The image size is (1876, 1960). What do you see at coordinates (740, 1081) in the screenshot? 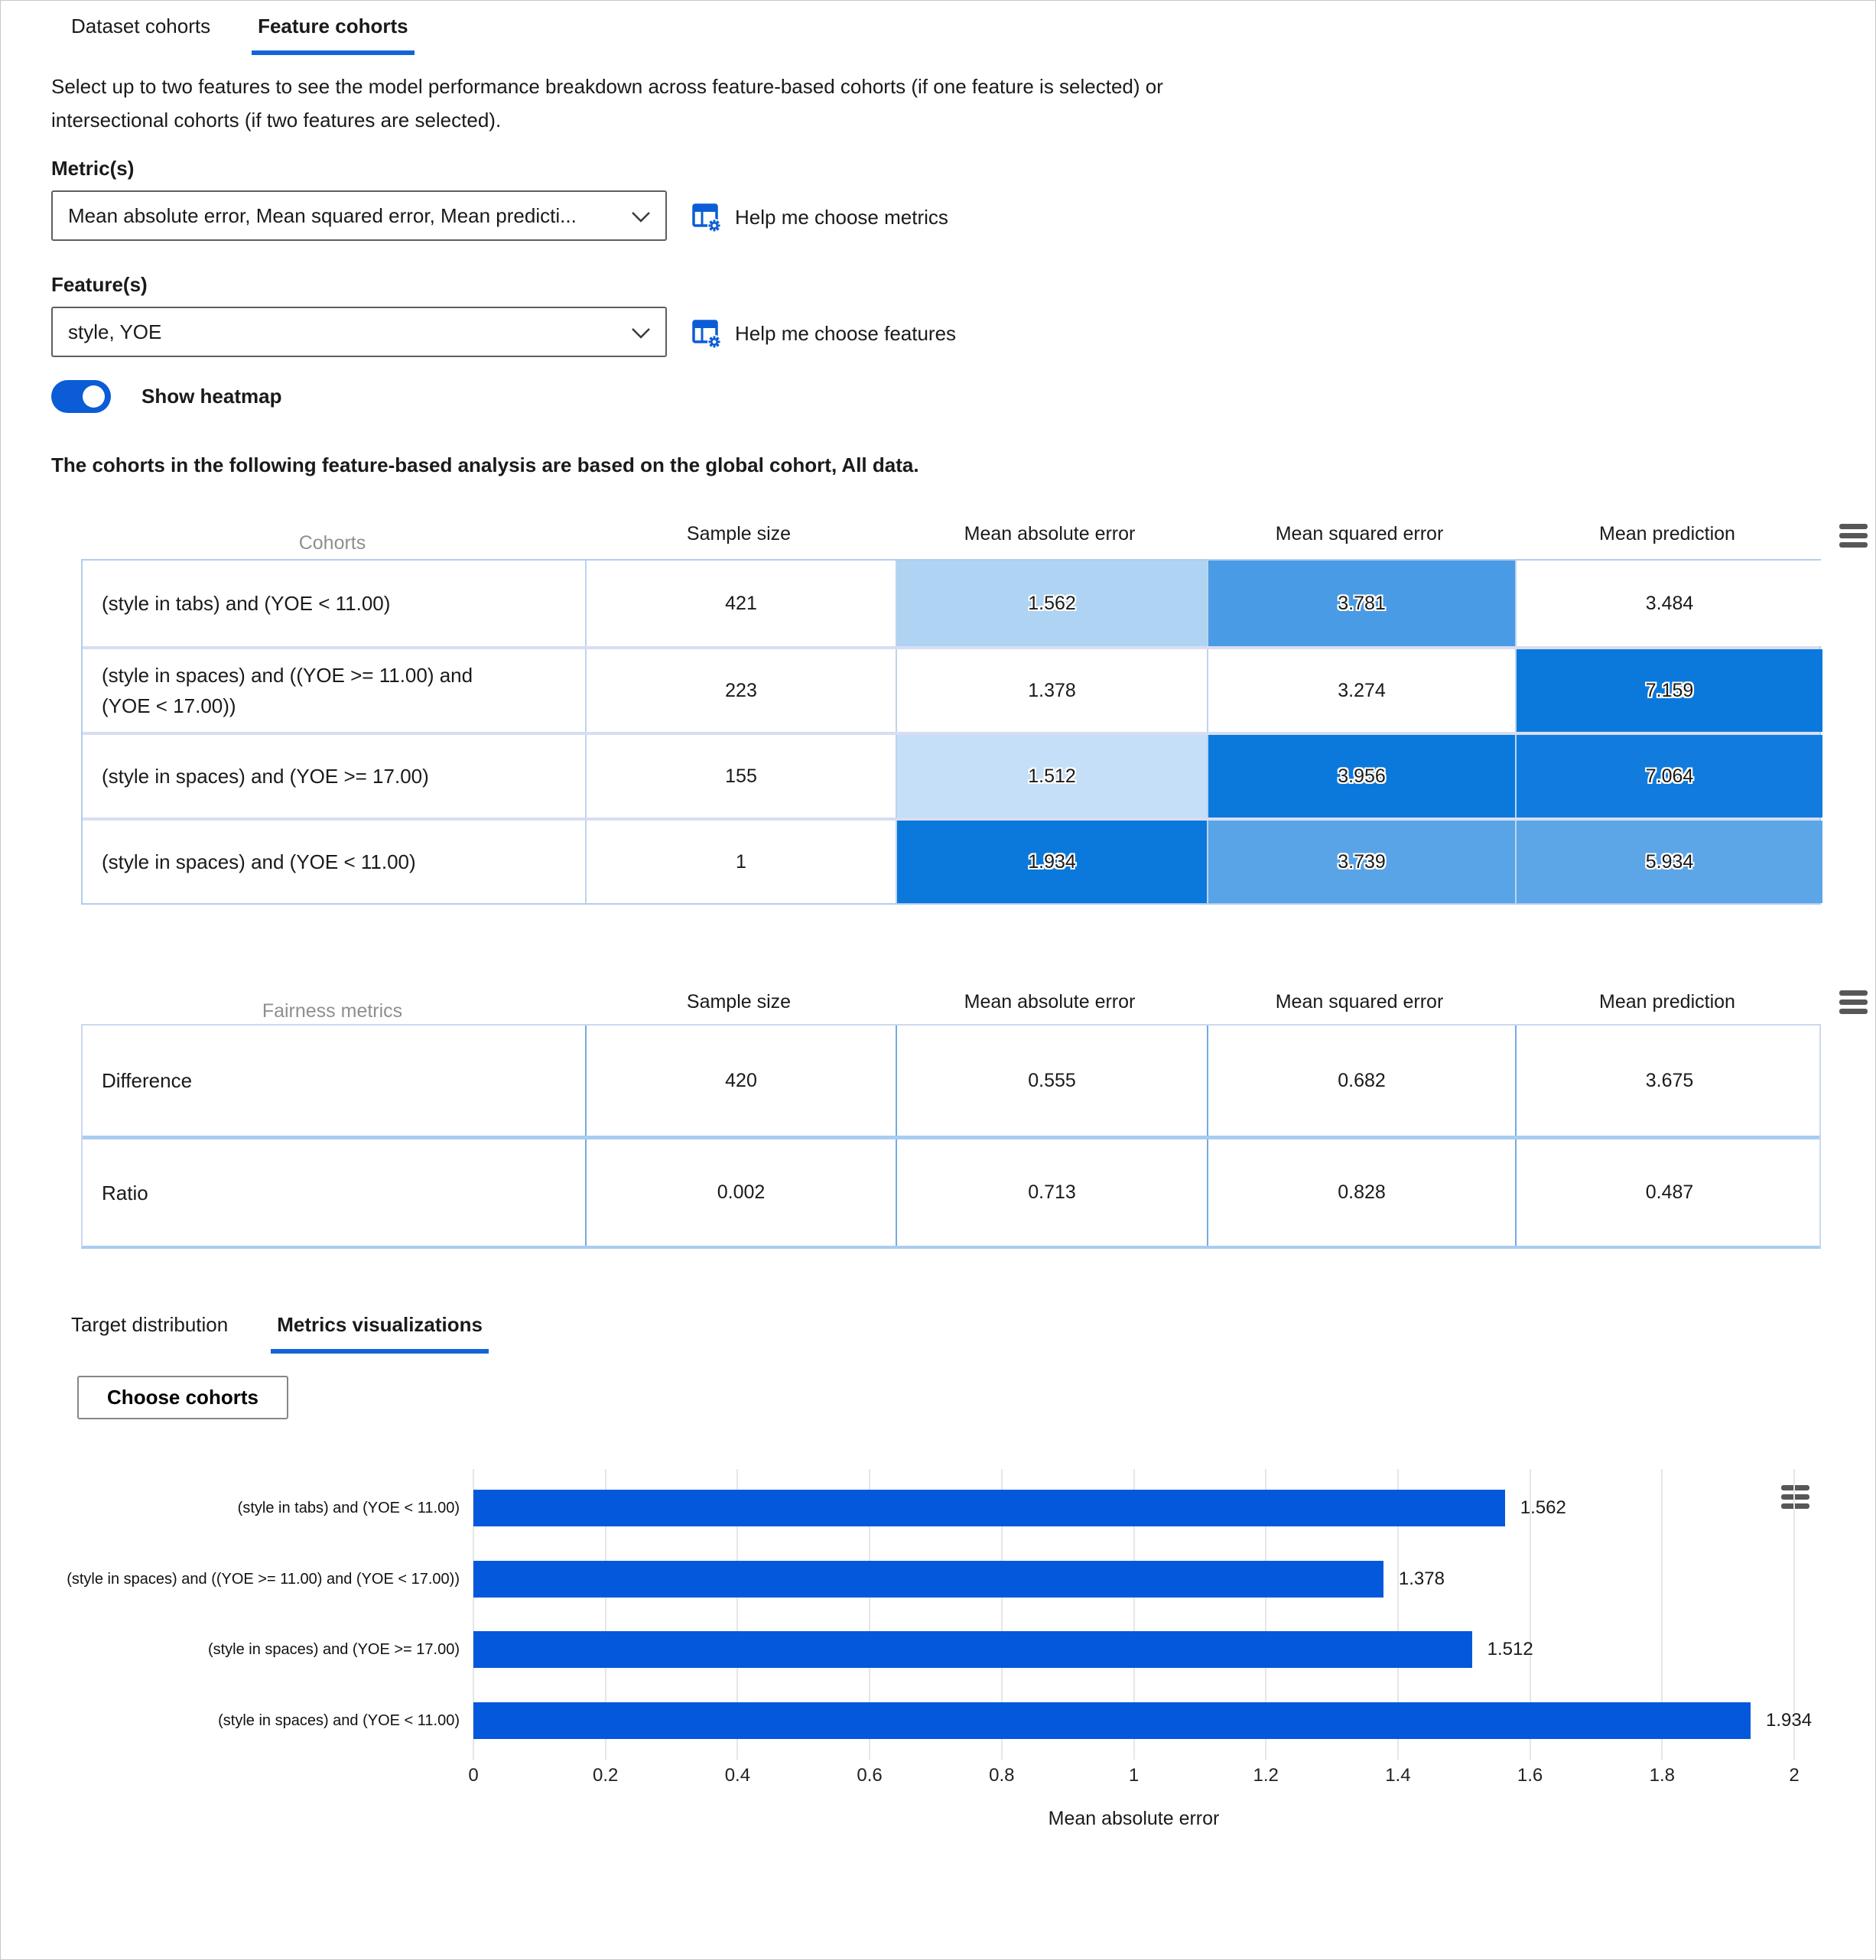
I see `fairness-value-cell: 420` at bounding box center [740, 1081].